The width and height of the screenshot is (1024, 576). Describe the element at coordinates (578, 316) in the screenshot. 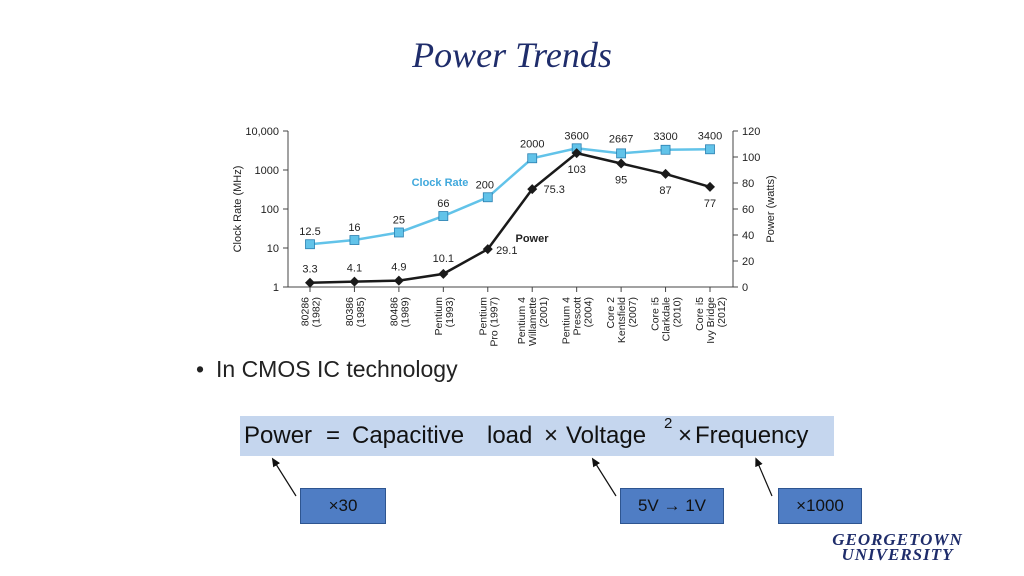

I see `x-tick-label: Prescott` at that location.